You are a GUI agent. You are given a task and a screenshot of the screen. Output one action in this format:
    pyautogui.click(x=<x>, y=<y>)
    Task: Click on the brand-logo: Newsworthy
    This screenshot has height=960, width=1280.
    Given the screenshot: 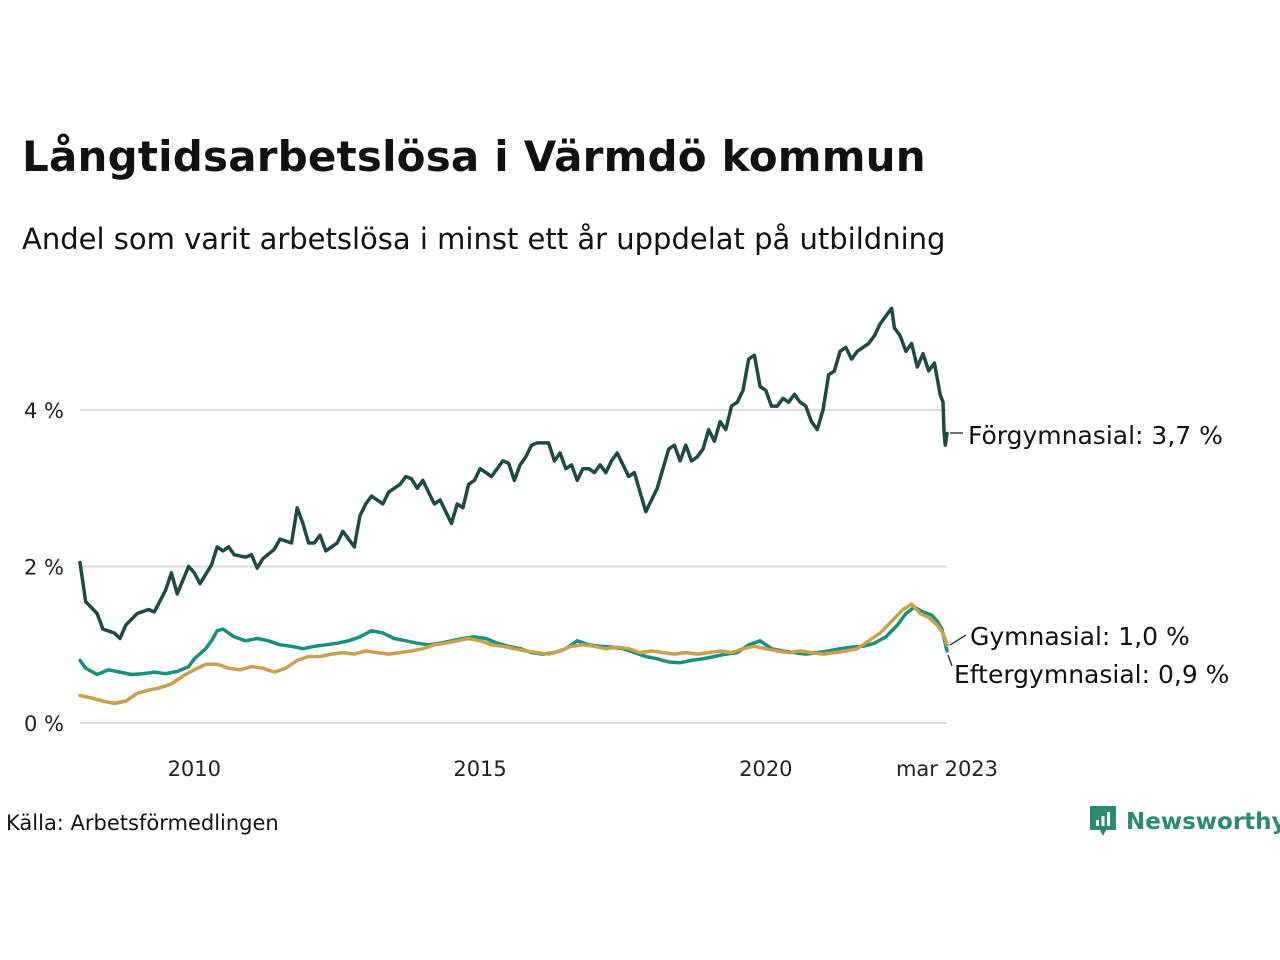 What is the action you would take?
    pyautogui.click(x=1184, y=822)
    